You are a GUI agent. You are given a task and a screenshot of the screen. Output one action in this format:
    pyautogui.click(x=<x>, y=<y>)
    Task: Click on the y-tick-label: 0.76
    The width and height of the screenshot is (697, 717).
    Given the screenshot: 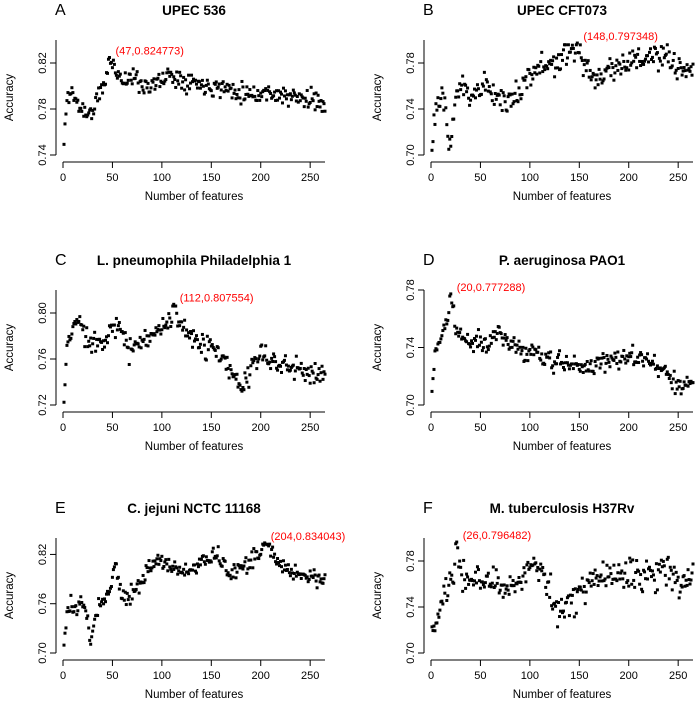 What is the action you would take?
    pyautogui.click(x=43, y=603)
    